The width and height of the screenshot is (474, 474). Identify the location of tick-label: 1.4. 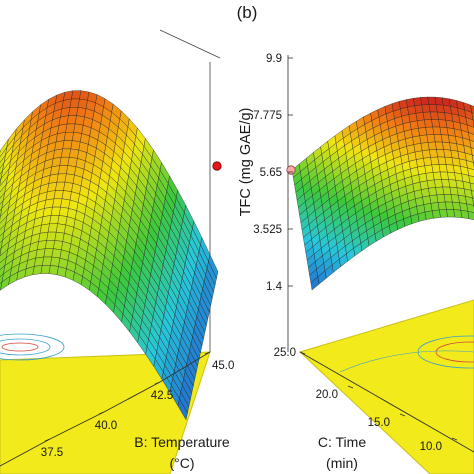
(274, 287).